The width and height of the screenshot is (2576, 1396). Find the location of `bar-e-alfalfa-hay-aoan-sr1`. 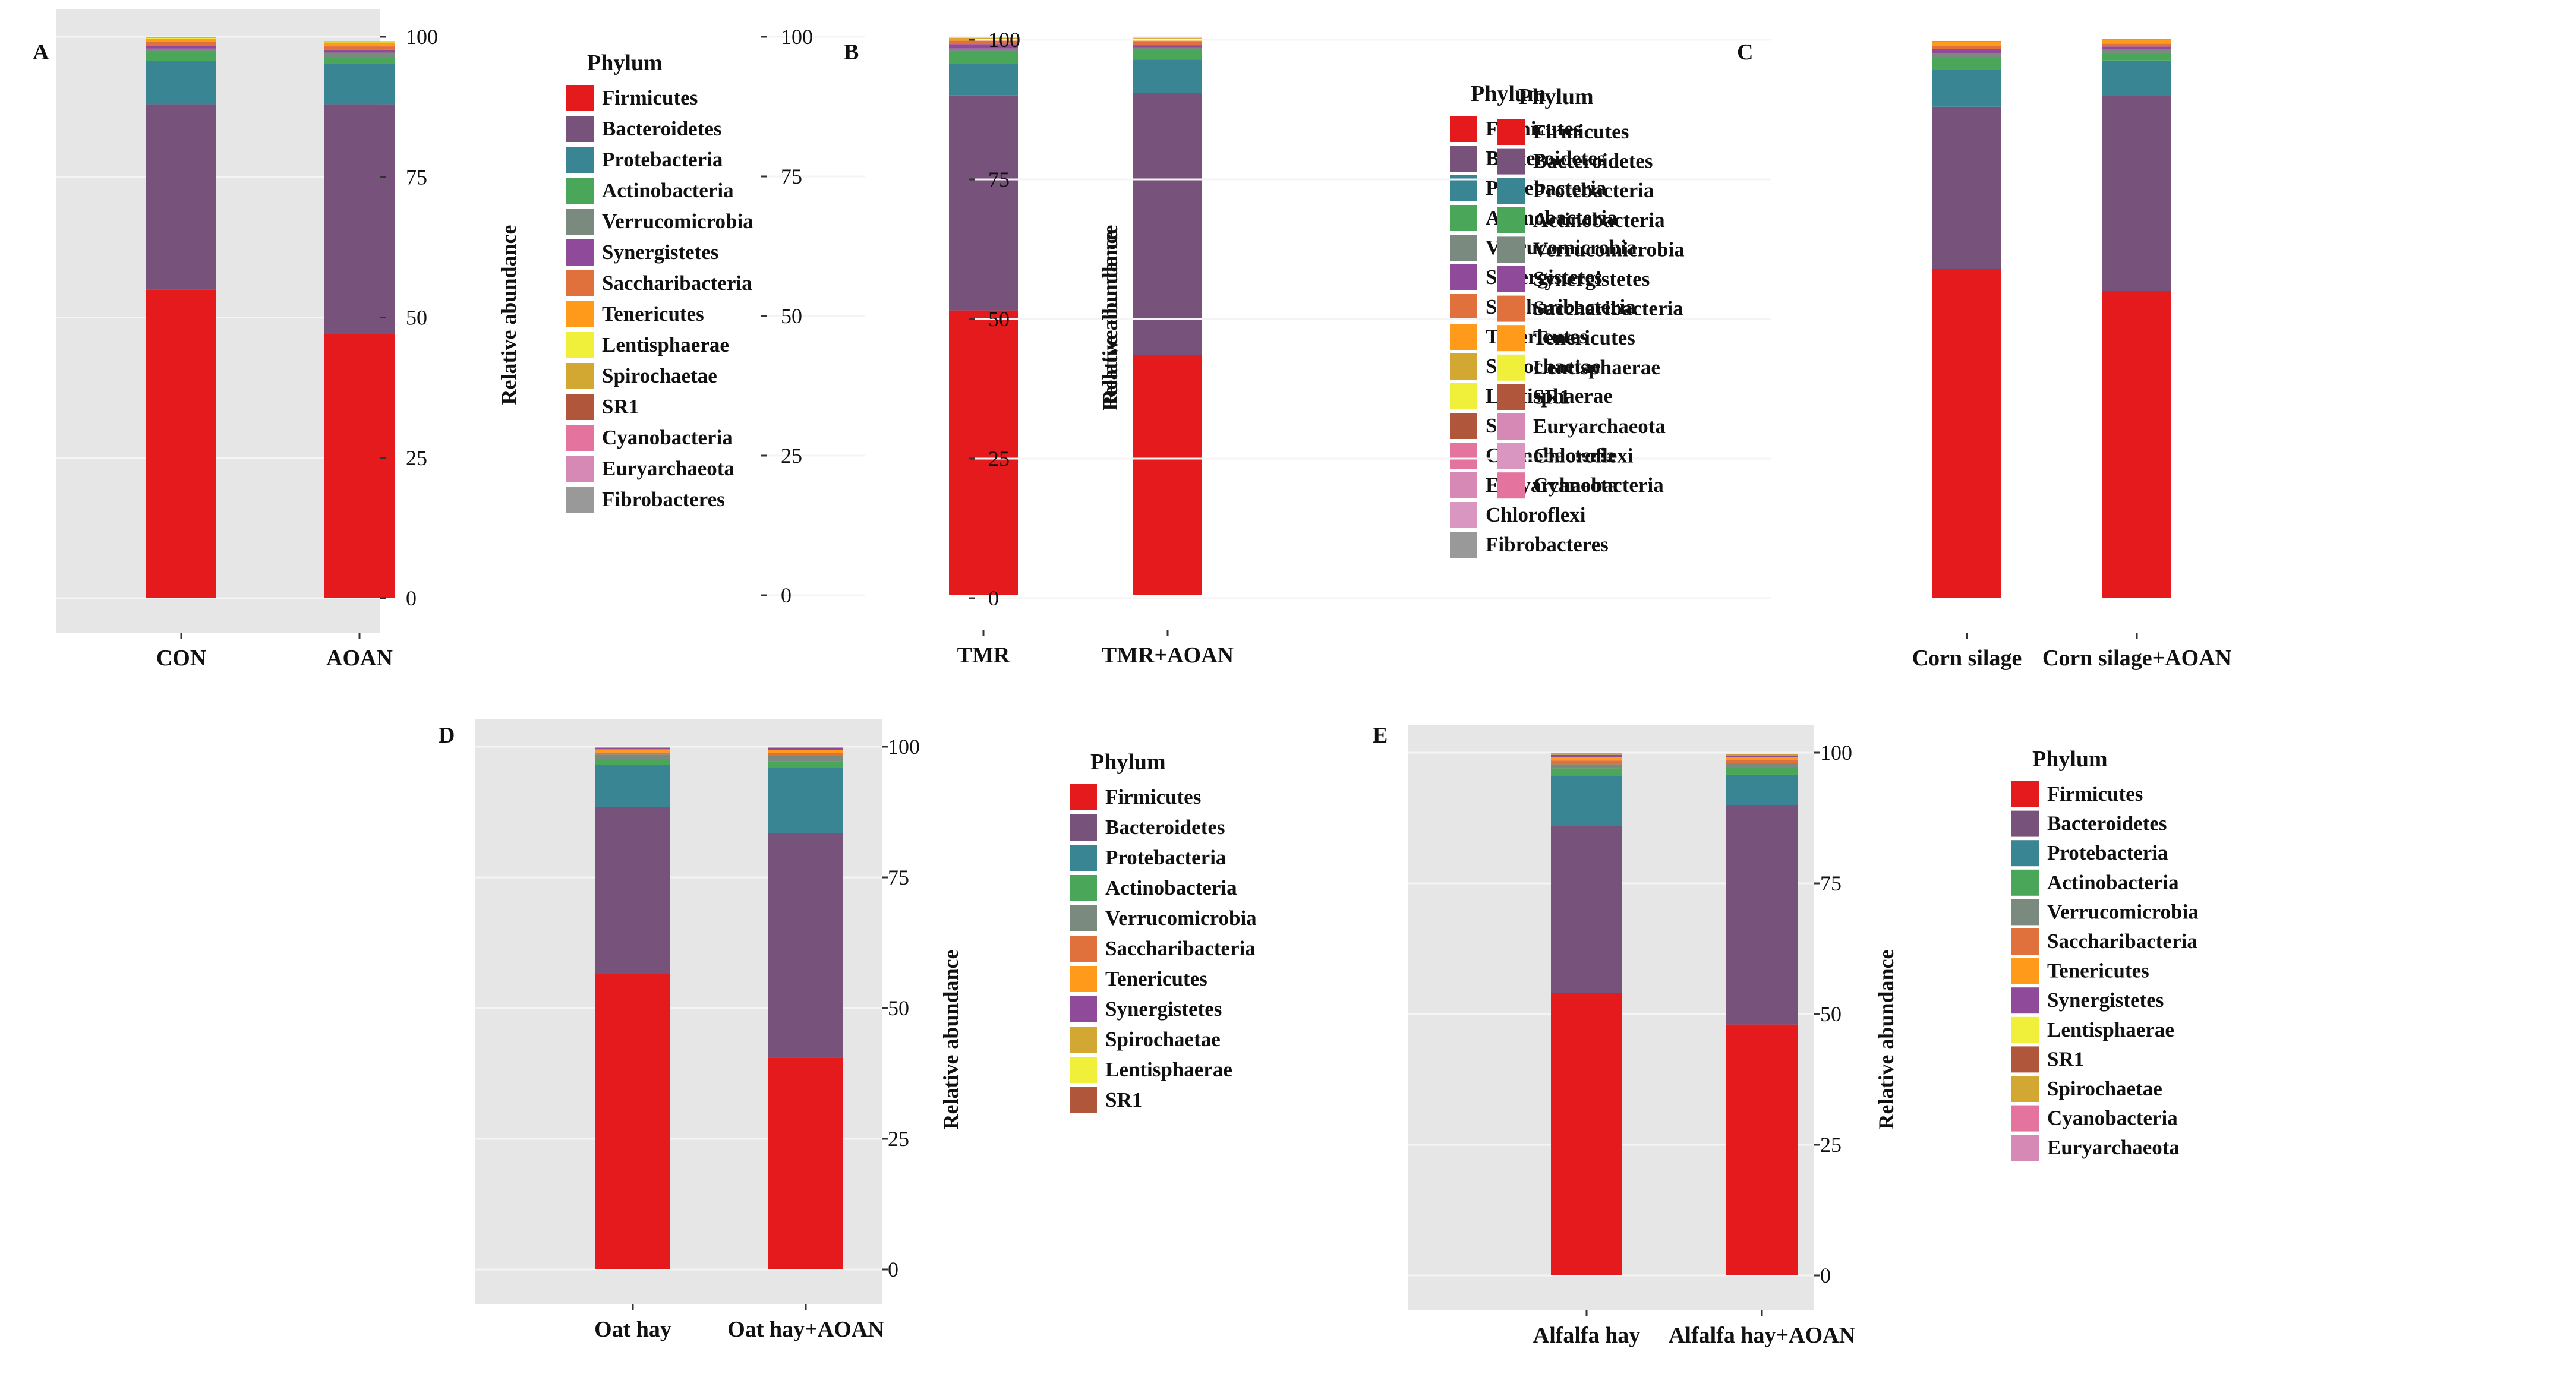

bar-e-alfalfa-hay-aoan-sr1 is located at coordinates (1762, 754).